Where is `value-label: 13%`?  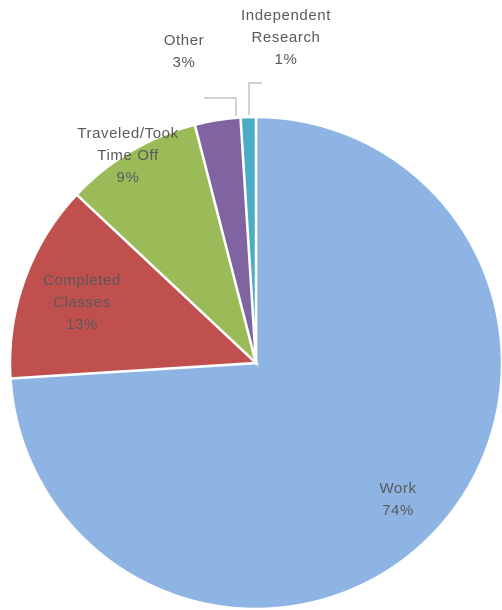 value-label: 13% is located at coordinates (82, 324).